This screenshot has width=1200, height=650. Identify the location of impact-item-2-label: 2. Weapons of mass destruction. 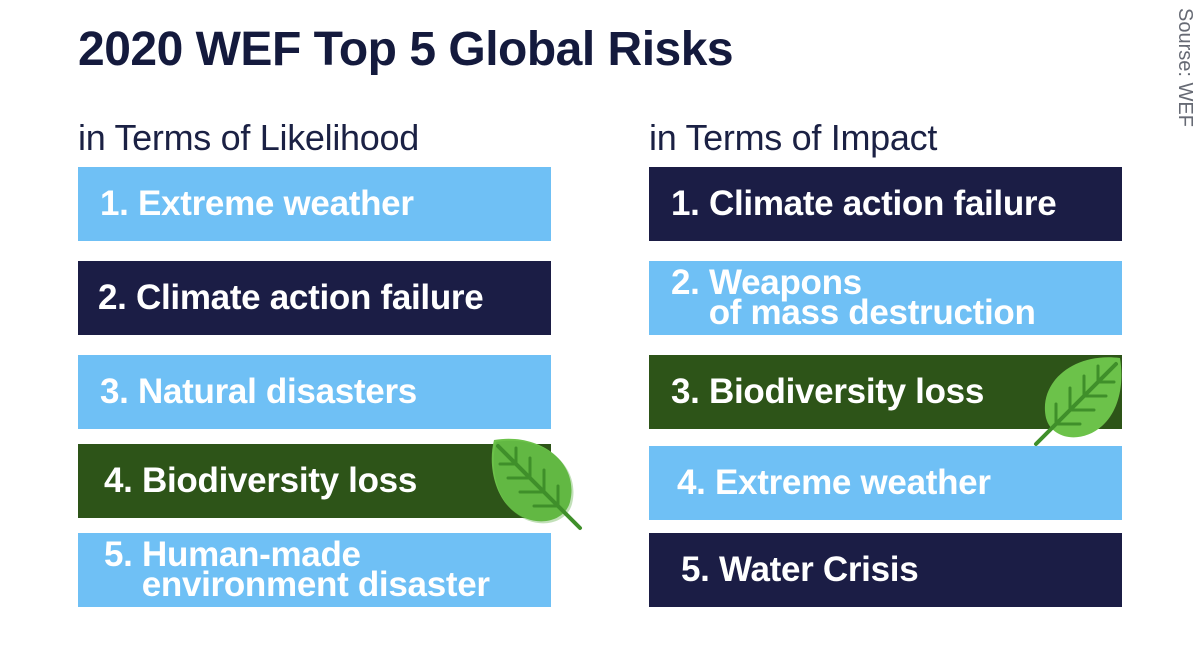
(853, 297).